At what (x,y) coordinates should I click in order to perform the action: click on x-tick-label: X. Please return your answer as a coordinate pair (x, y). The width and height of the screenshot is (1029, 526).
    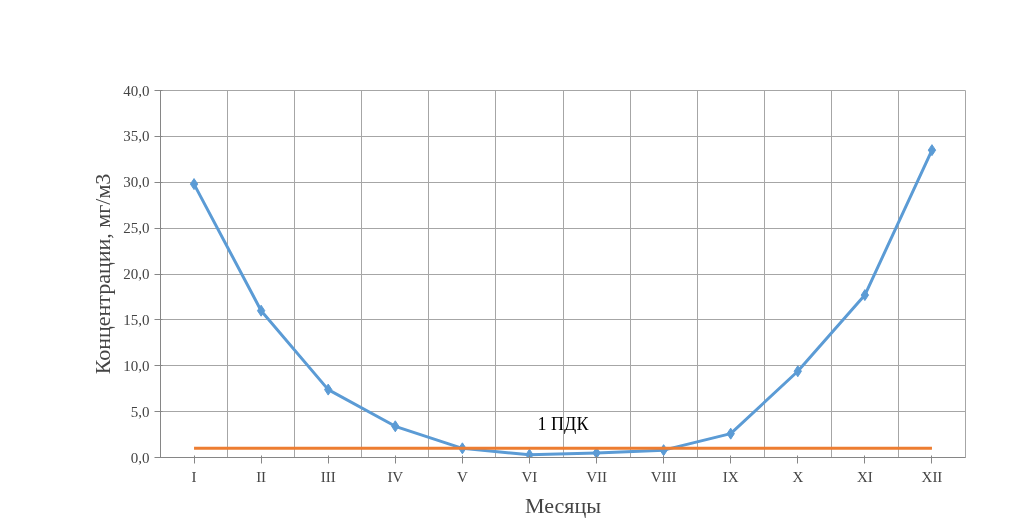
    Looking at the image, I should click on (798, 476).